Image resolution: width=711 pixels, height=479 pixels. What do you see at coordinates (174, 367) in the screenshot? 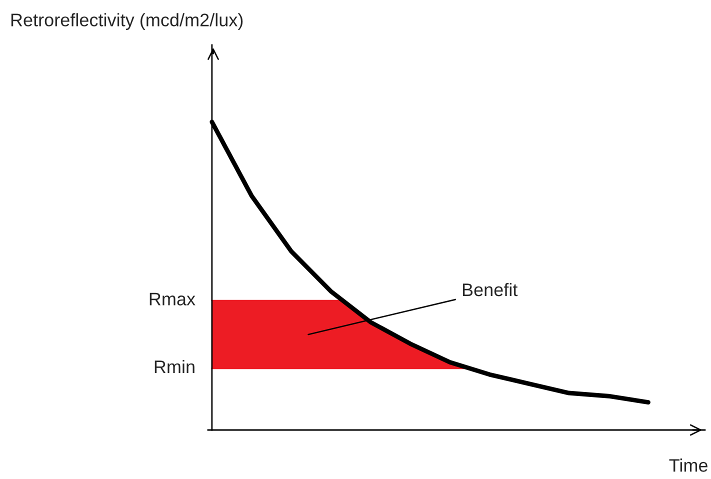
I see `ref-line-label: Rmin` at bounding box center [174, 367].